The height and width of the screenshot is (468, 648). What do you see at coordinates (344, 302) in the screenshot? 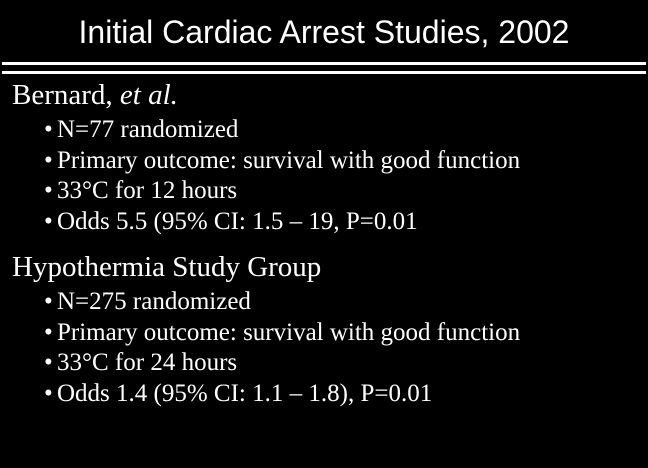
I see `bullet-item: • N=275 randomized` at bounding box center [344, 302].